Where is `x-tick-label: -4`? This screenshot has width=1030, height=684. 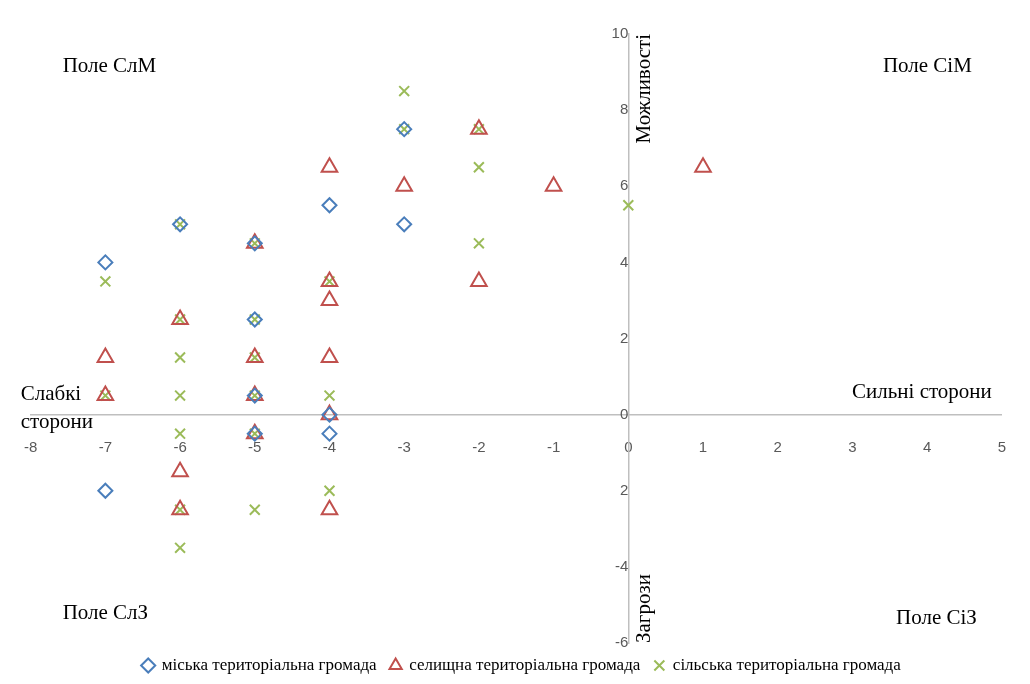 x-tick-label: -4 is located at coordinates (329, 446).